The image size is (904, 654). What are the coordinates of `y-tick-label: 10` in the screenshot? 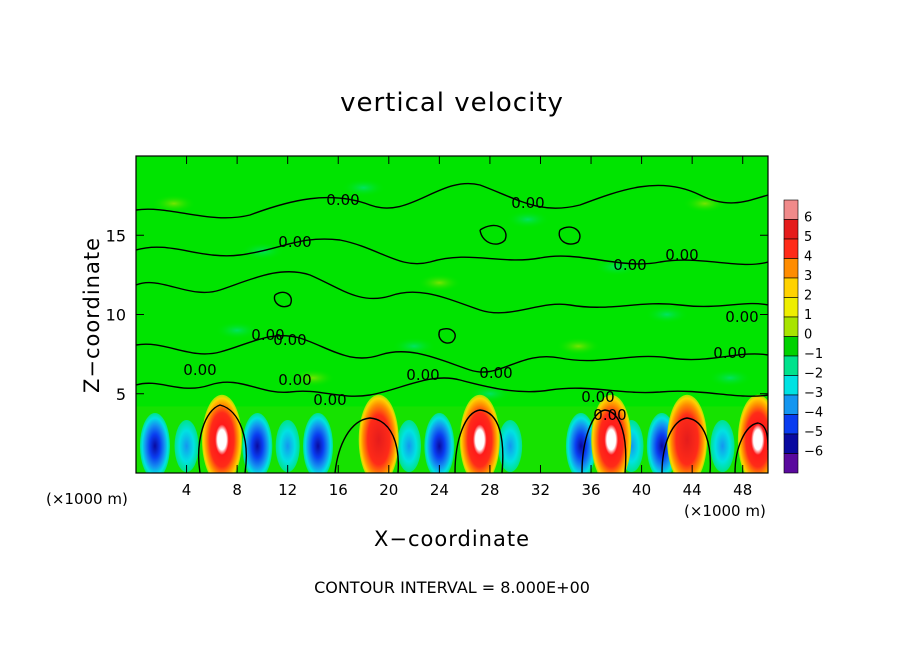 It's located at (116, 315).